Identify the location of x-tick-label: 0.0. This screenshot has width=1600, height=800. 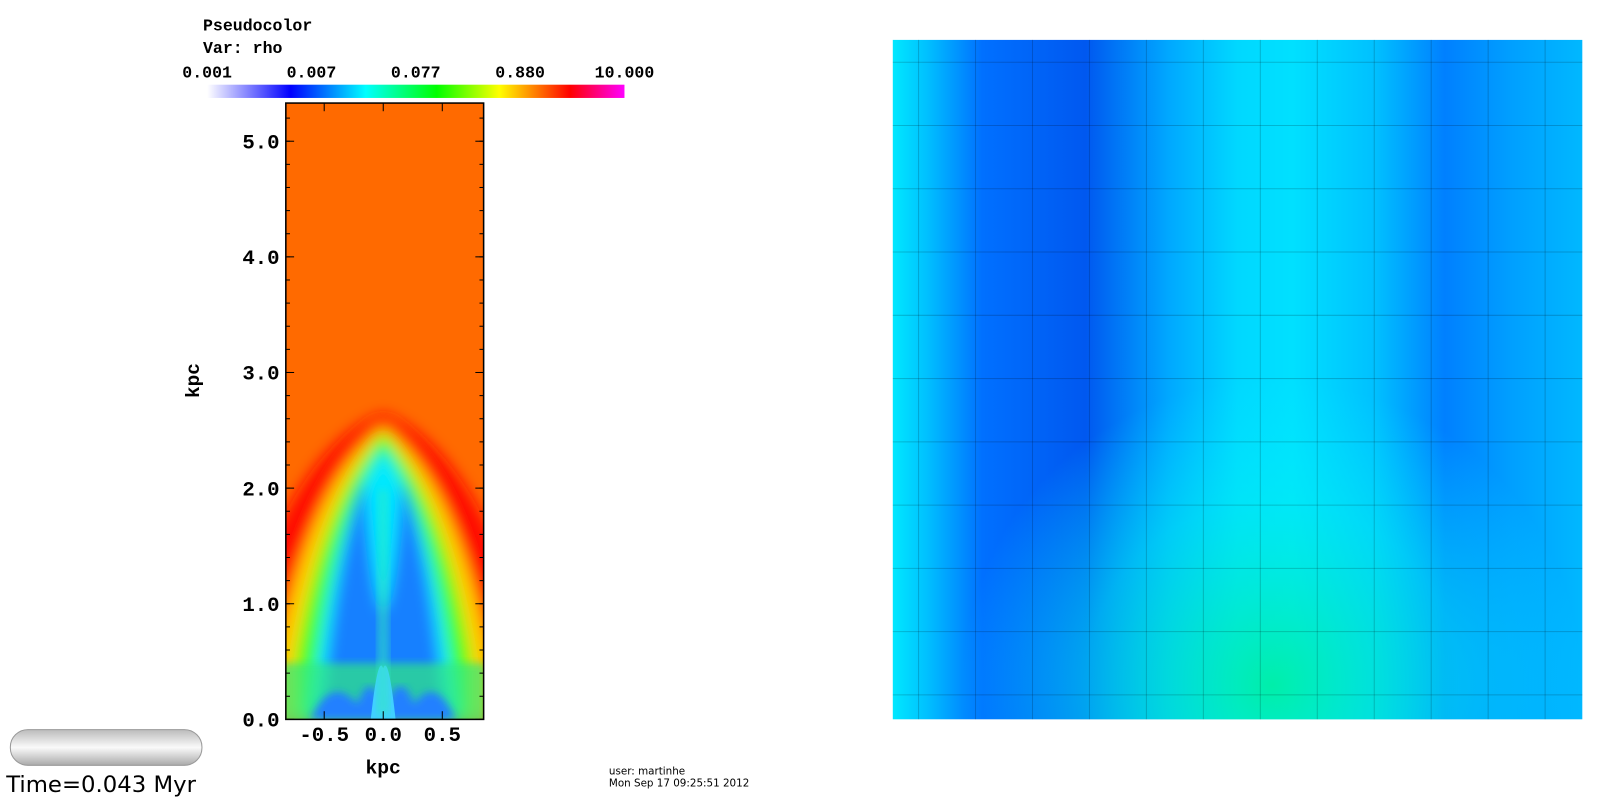
(383, 736).